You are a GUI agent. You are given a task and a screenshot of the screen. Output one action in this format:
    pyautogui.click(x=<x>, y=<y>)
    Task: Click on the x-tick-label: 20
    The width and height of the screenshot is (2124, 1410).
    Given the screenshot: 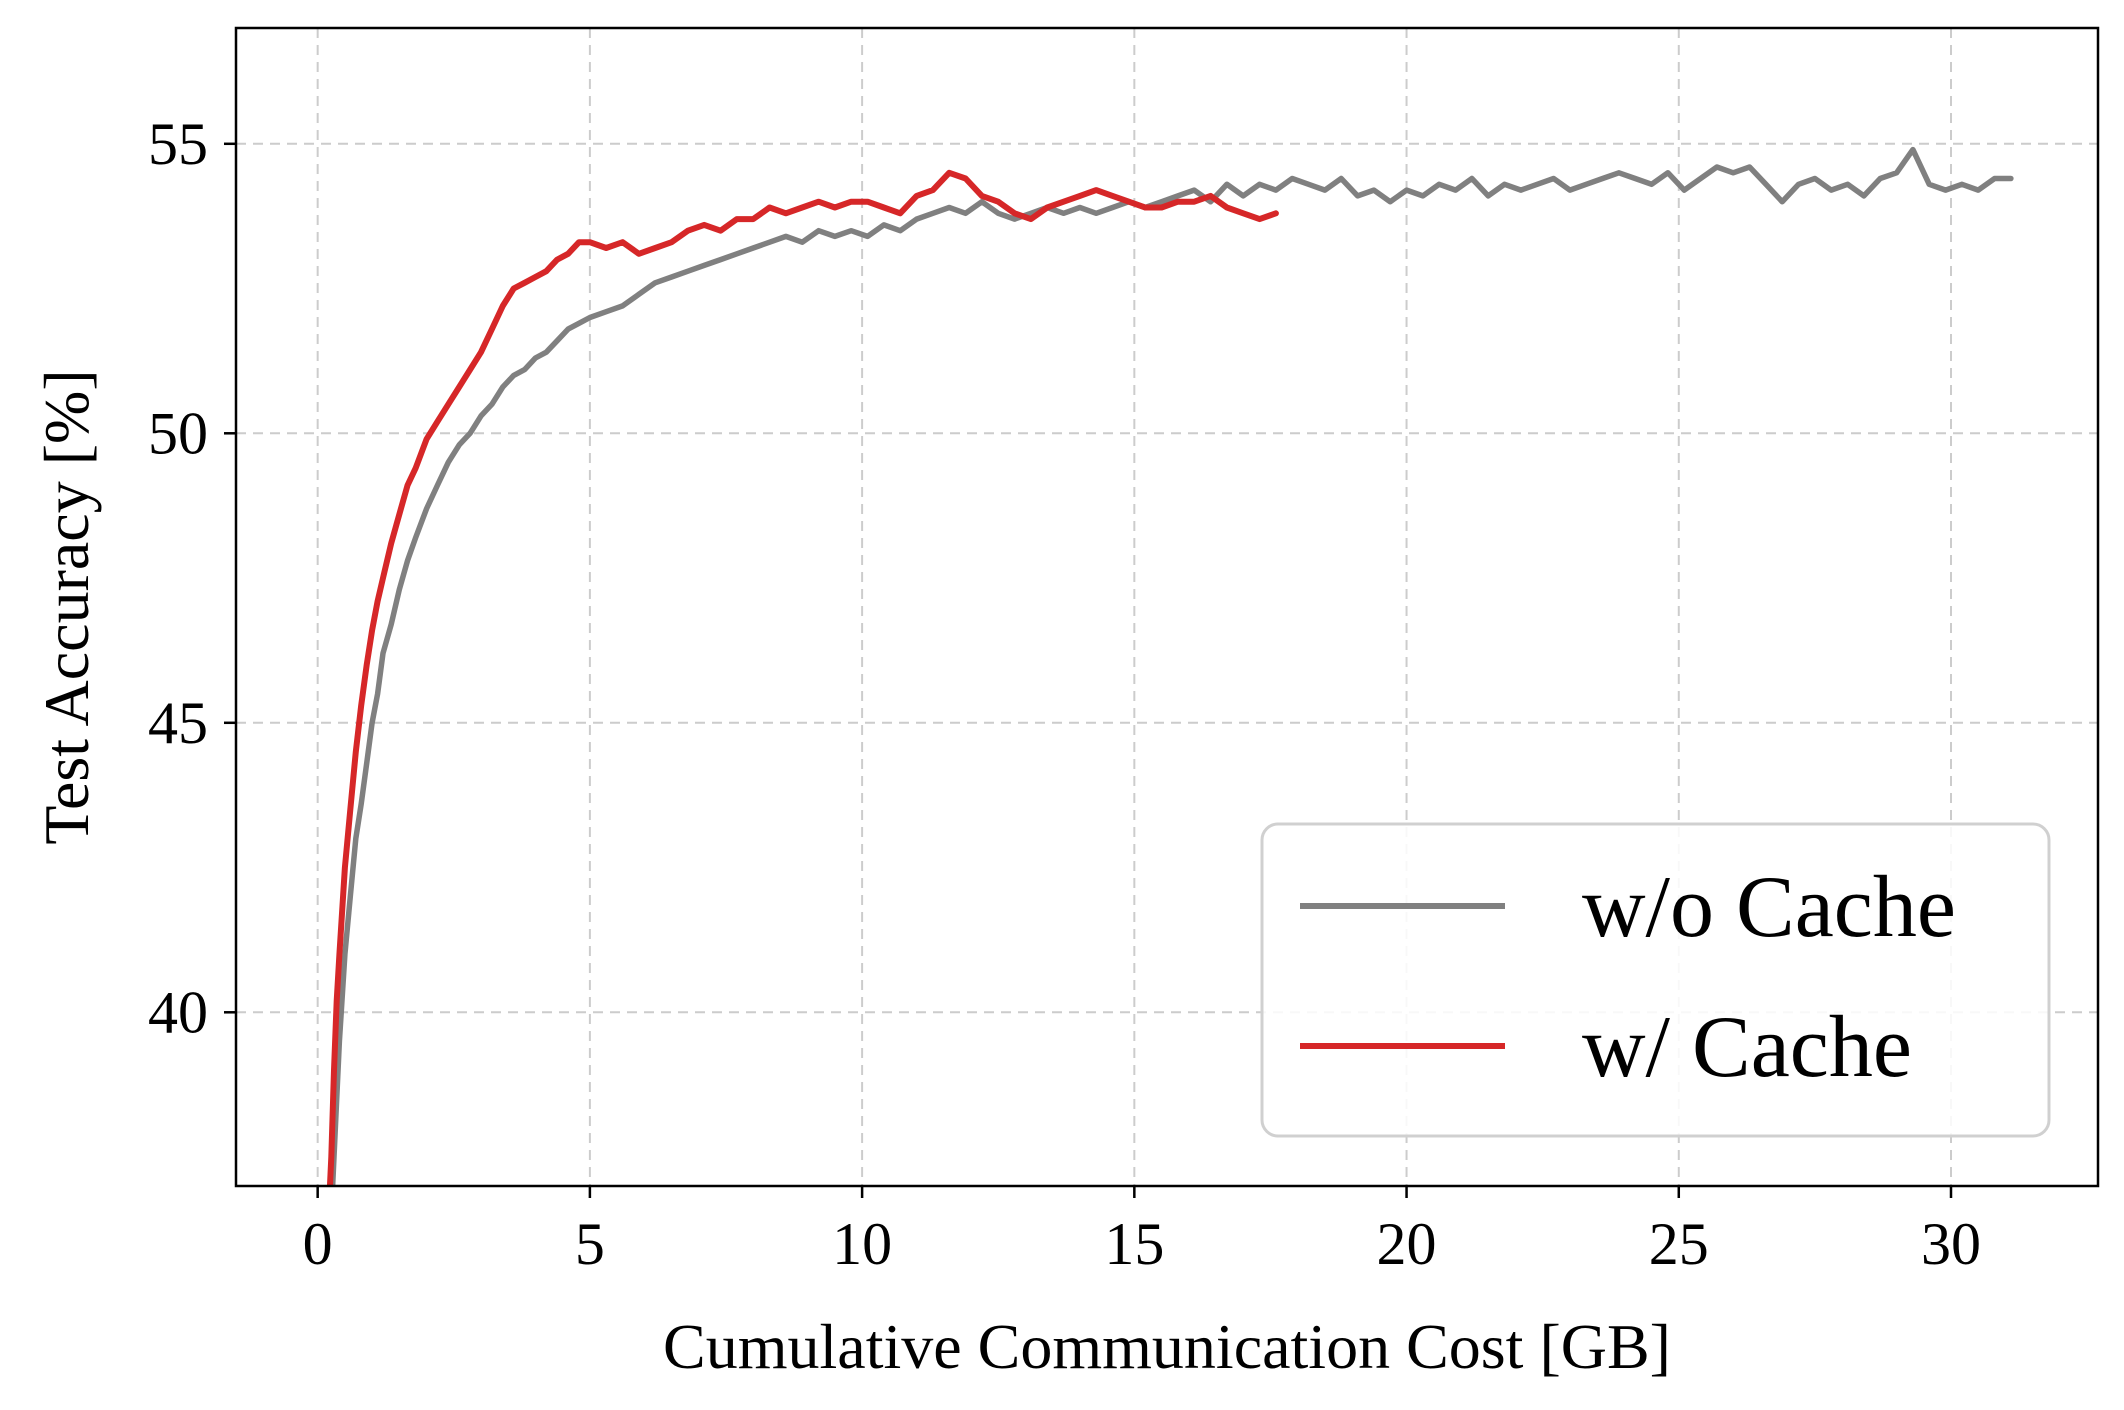 What is the action you would take?
    pyautogui.click(x=1407, y=1244)
    